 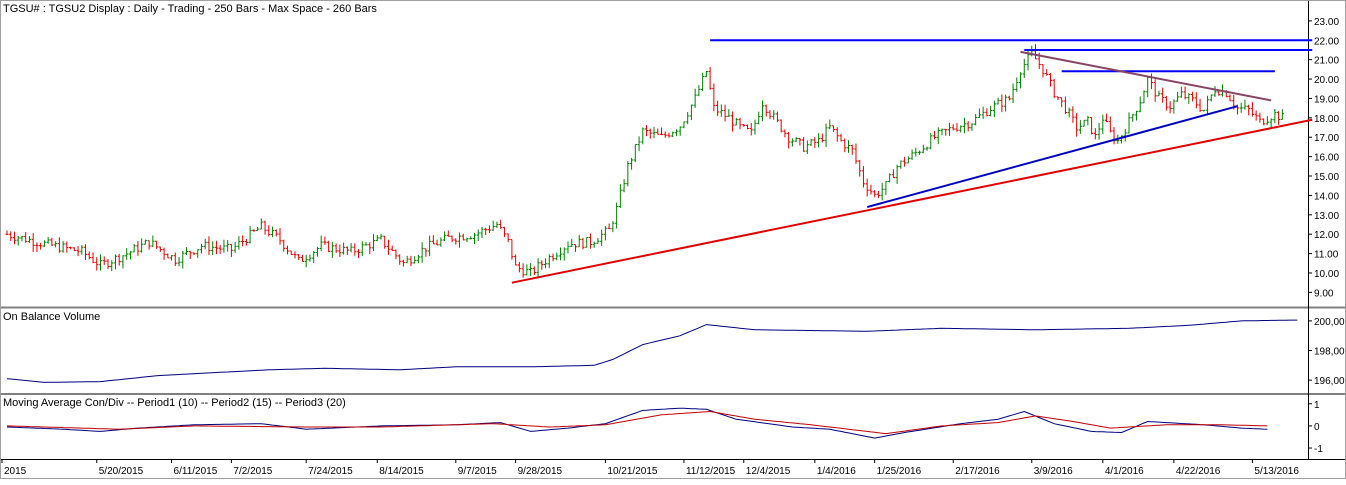 I want to click on y-tick-label: 16.00, so click(x=1326, y=158).